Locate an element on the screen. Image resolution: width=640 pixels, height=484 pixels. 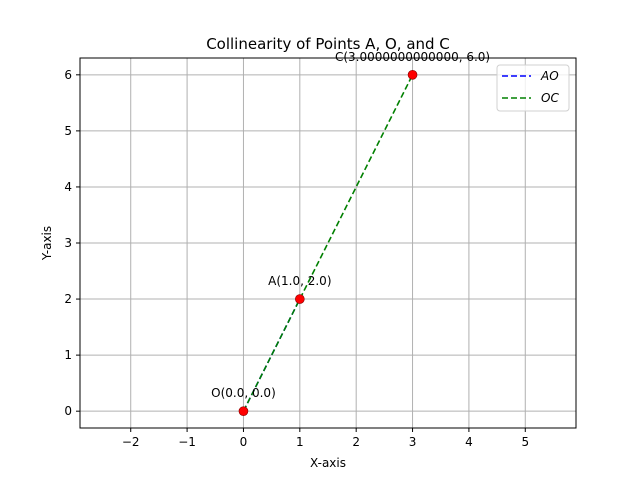
legend-items: AO OC is located at coordinates (530, 87).